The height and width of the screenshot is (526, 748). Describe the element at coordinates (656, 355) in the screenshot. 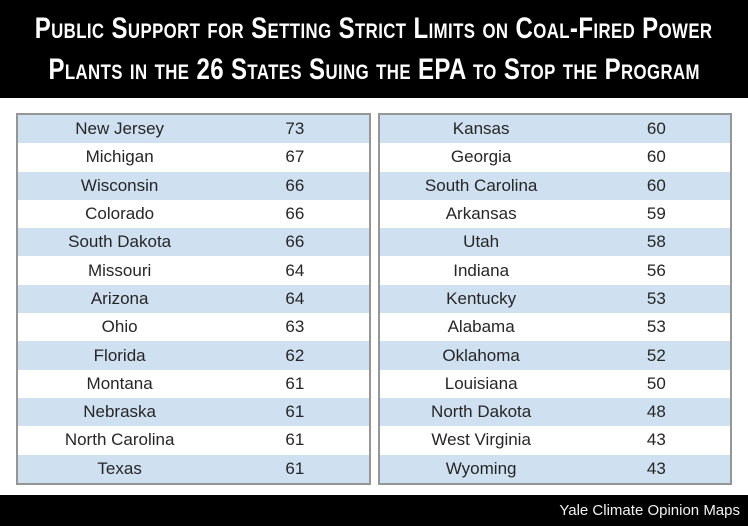

I see `support-value: 52` at that location.